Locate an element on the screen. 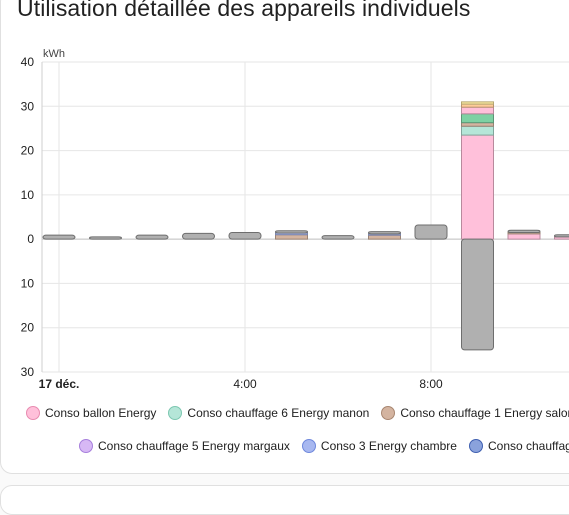 This screenshot has height=515, width=569. legend-label: Conso chauffage 1 Energy salon is located at coordinates (484, 413).